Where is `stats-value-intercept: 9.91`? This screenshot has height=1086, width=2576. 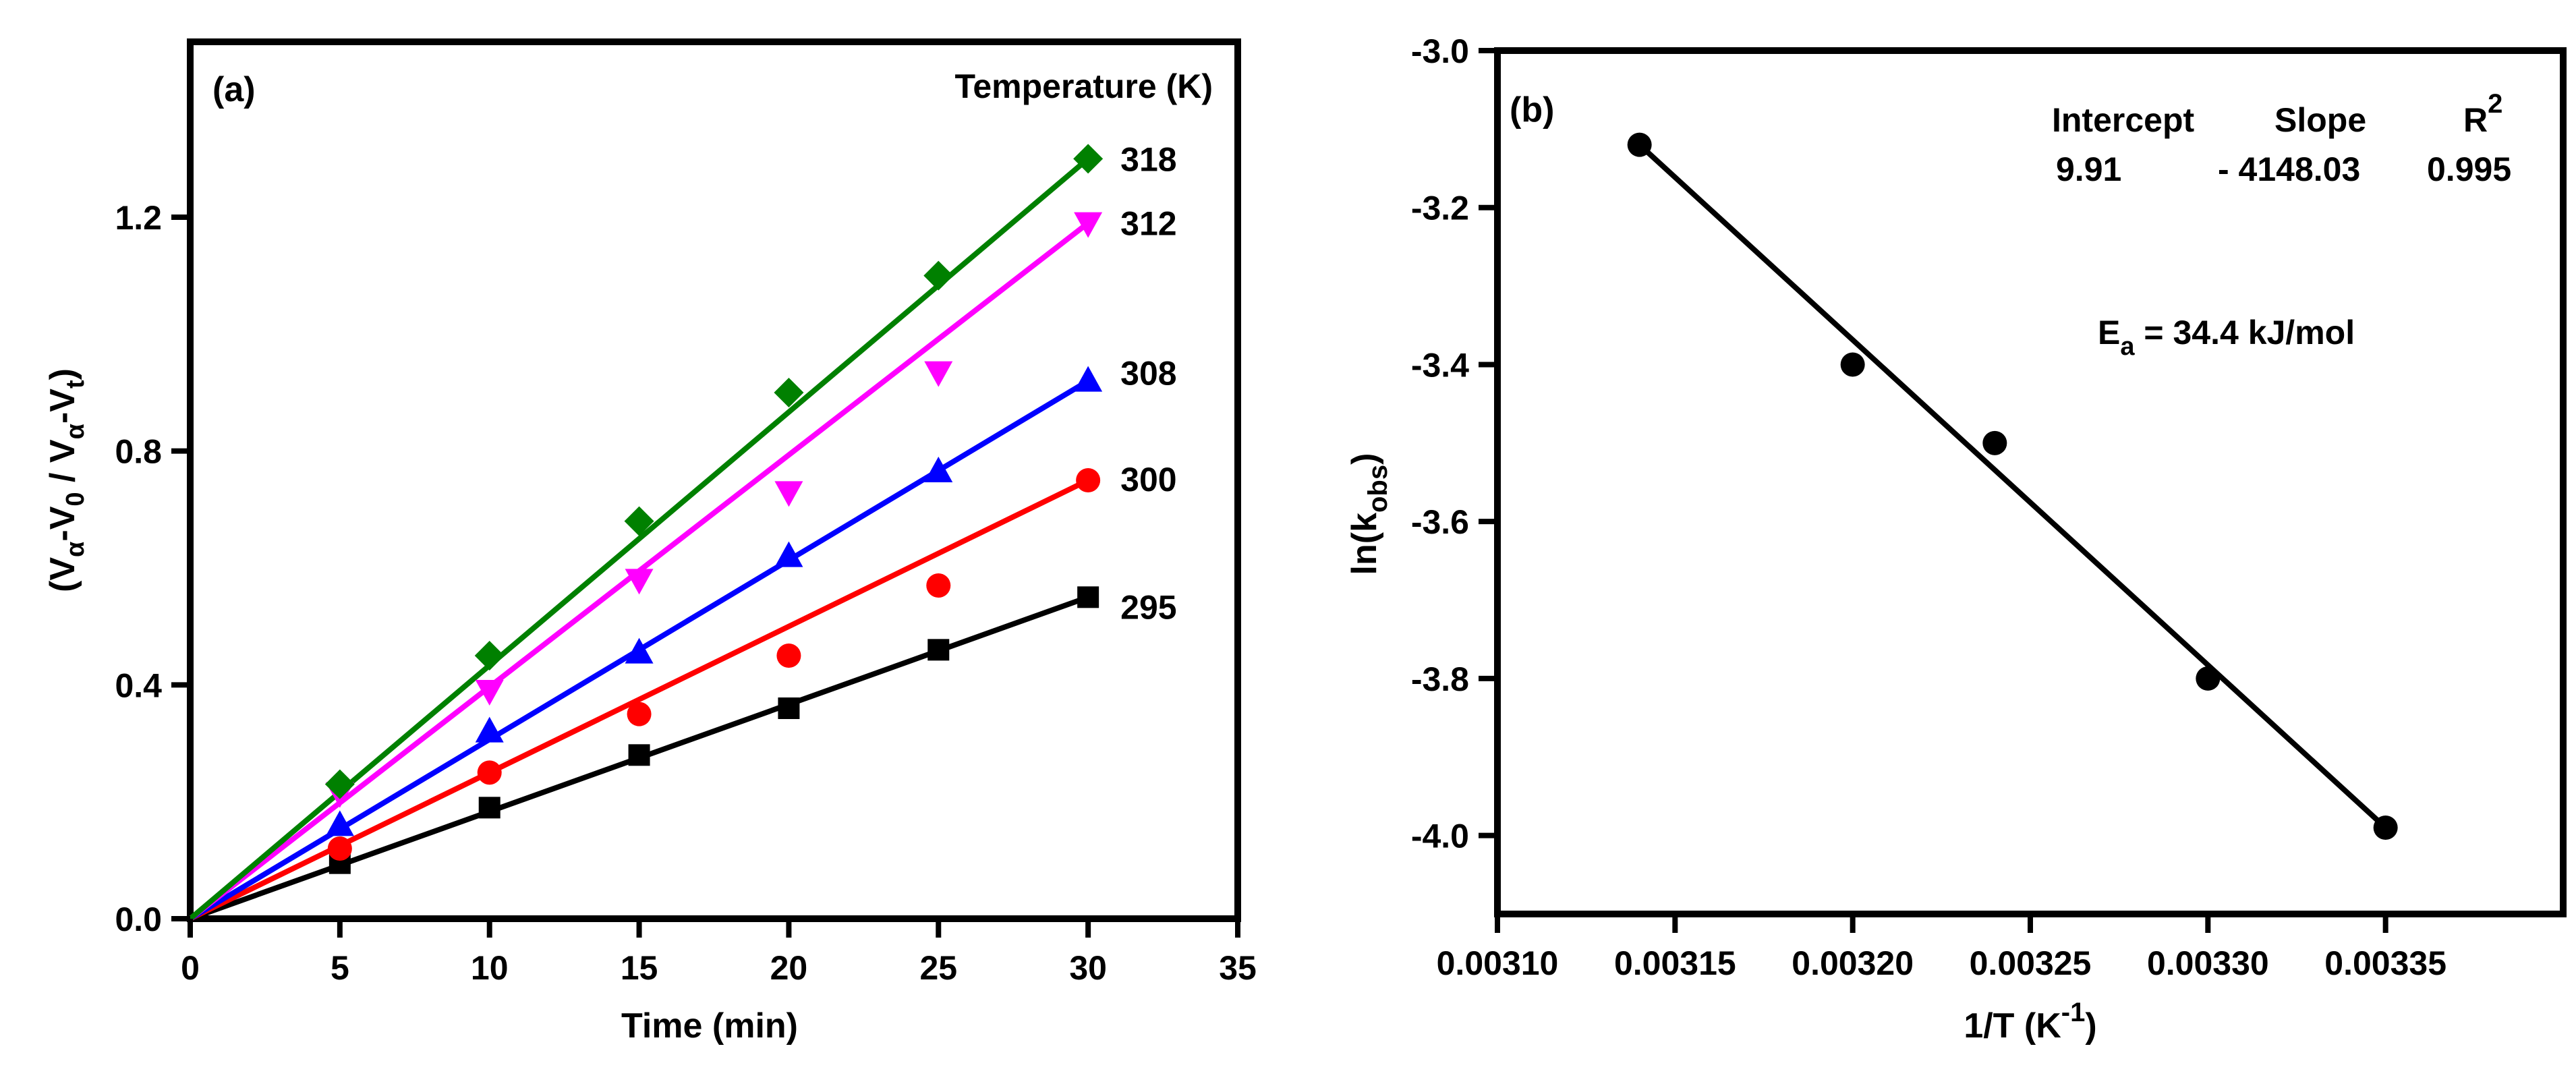
stats-value-intercept: 9.91 is located at coordinates (2088, 169).